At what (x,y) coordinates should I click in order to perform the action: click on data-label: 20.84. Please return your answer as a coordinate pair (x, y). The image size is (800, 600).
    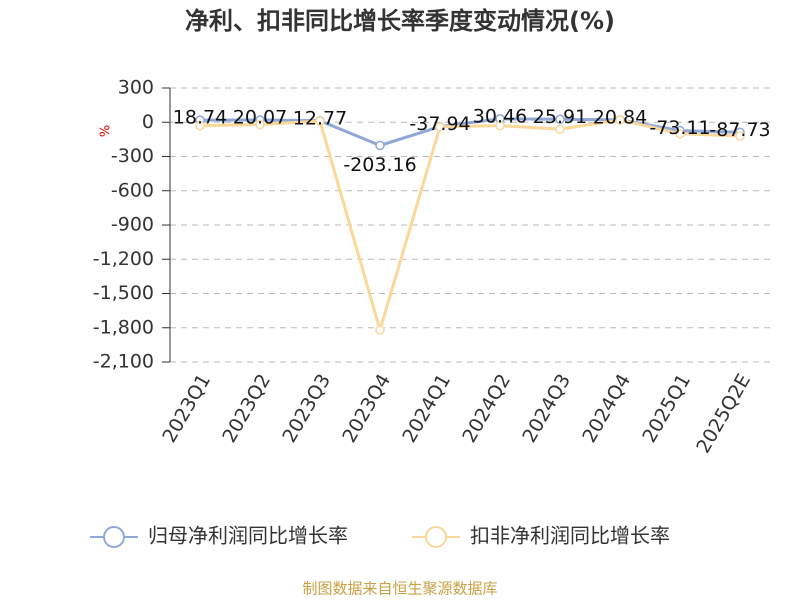
    Looking at the image, I should click on (620, 117).